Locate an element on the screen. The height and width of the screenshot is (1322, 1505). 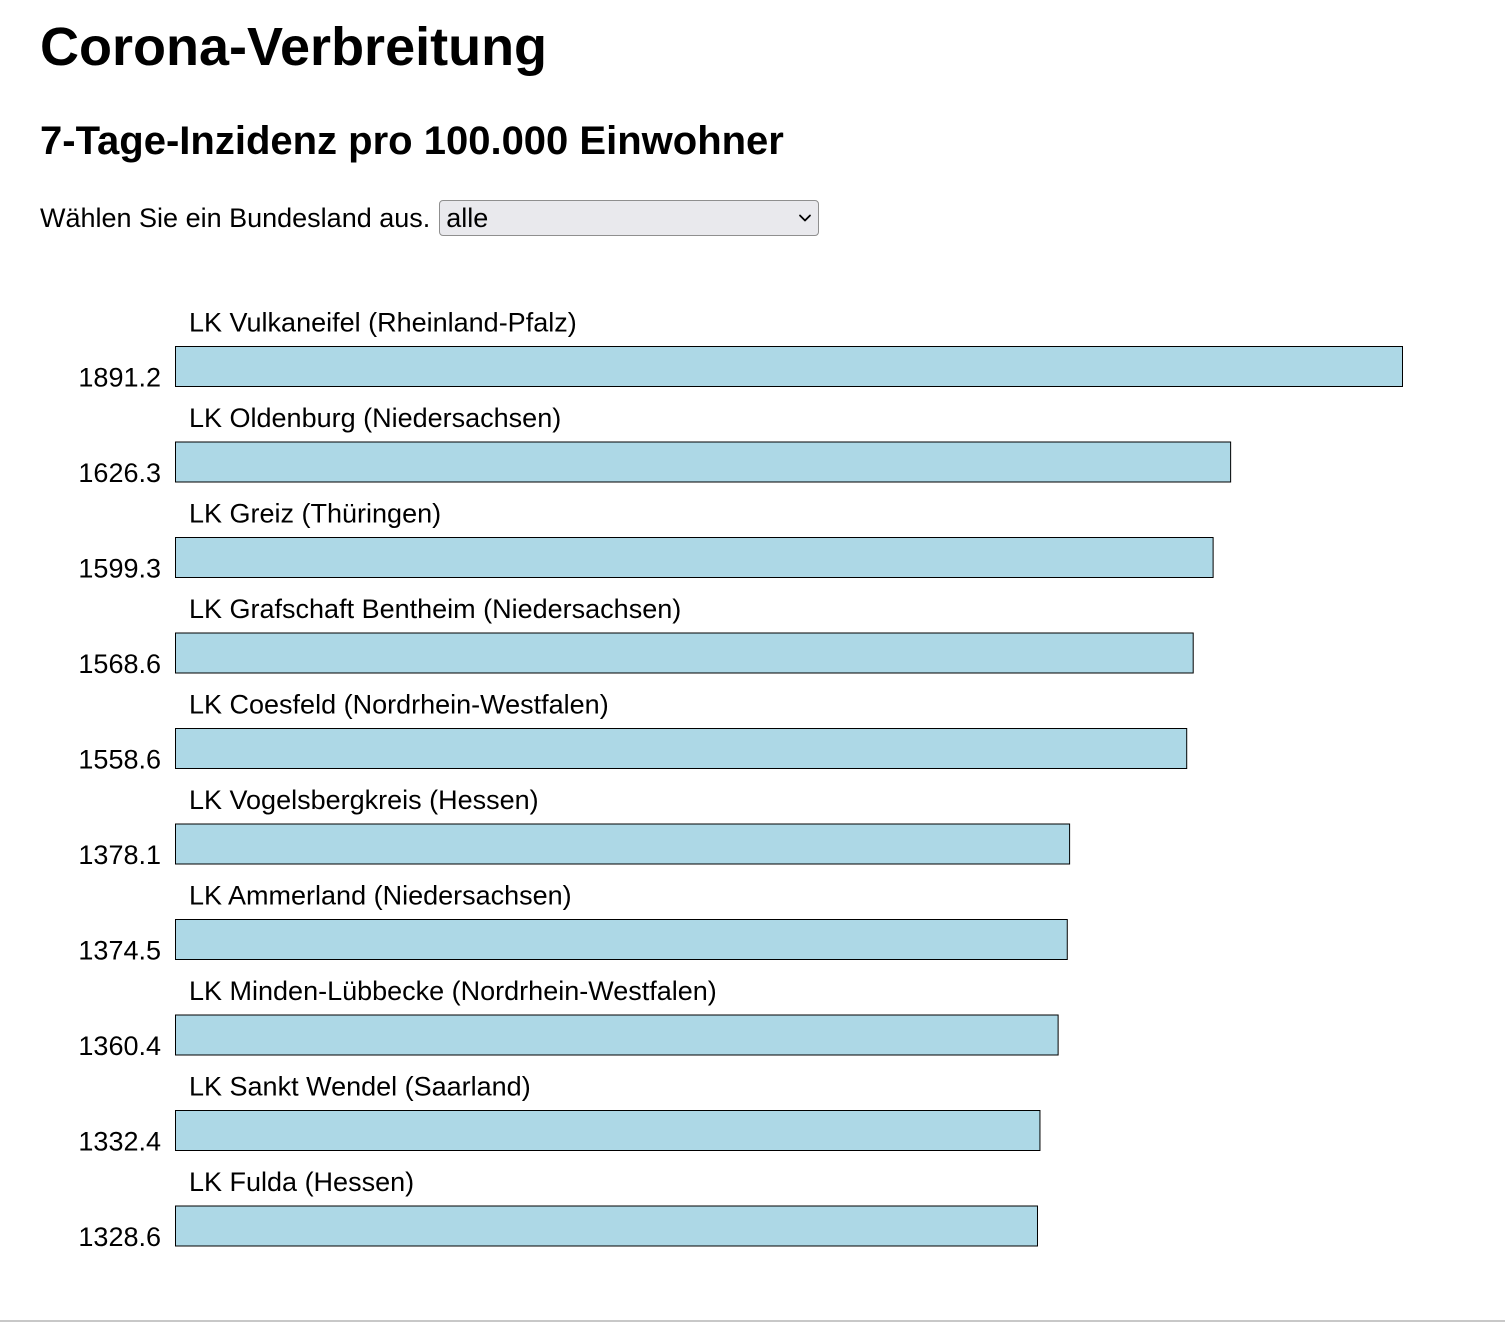
category-label: LK Greiz (Thüringen) is located at coordinates (315, 514).